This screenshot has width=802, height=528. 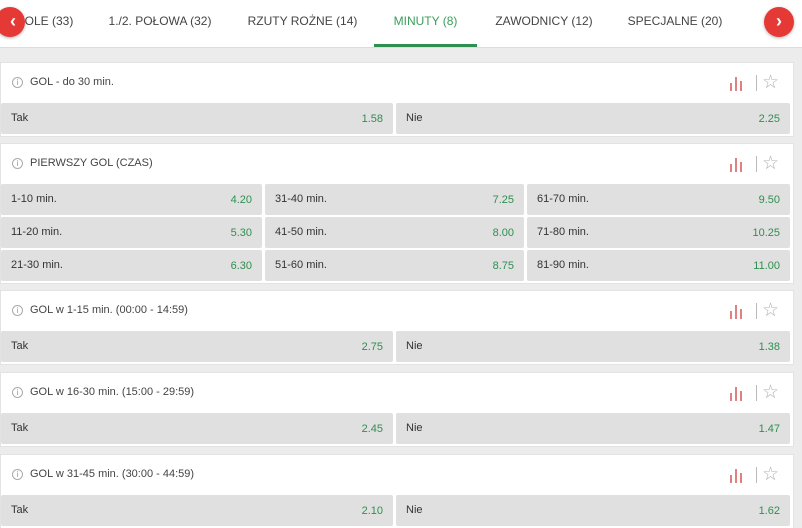 What do you see at coordinates (769, 119) in the screenshot?
I see `odd-value: 2.25` at bounding box center [769, 119].